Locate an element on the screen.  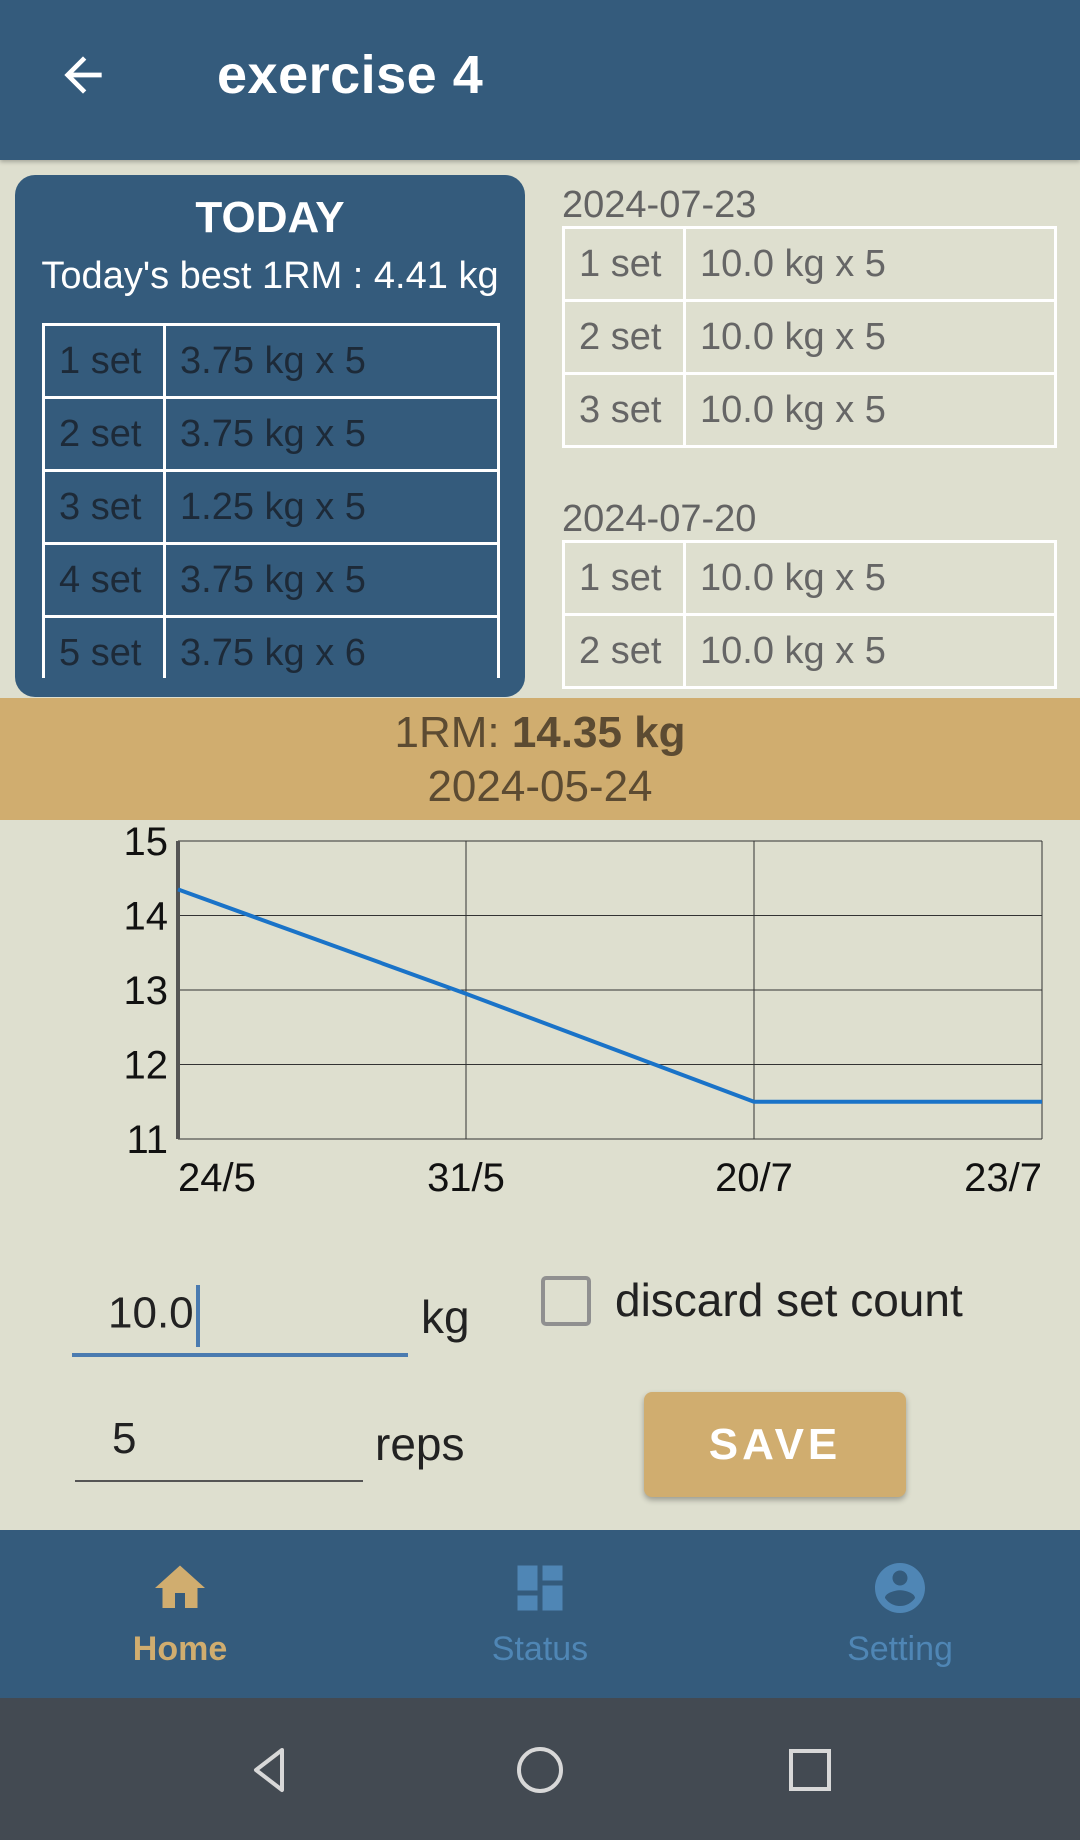
table-row: 3 set 10.0 kg x 5 is located at coordinates (809, 410).